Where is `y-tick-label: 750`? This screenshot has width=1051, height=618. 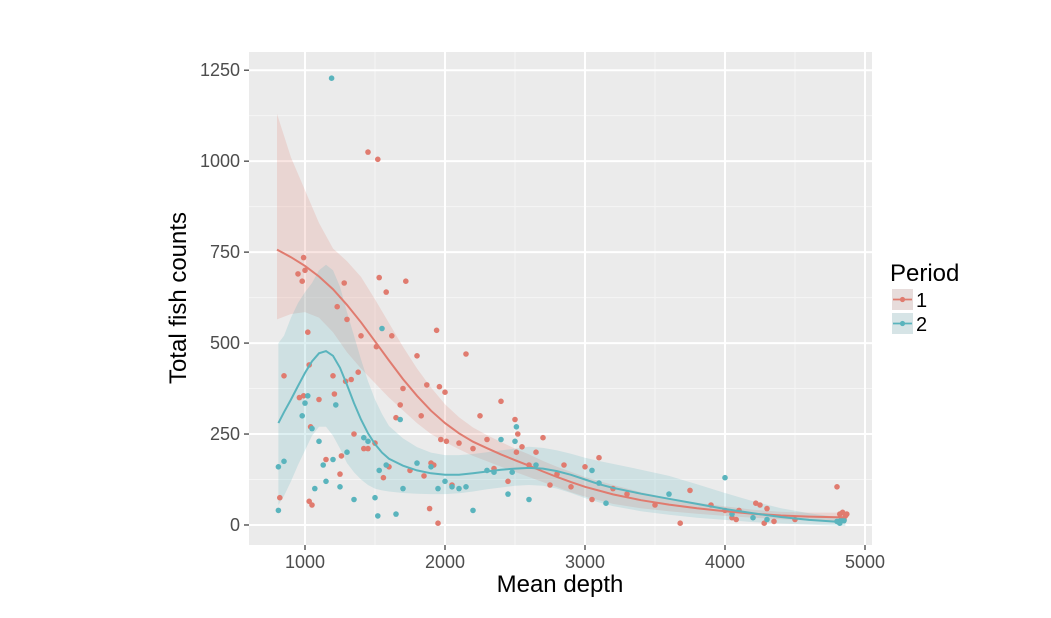 y-tick-label: 750 is located at coordinates (225, 252).